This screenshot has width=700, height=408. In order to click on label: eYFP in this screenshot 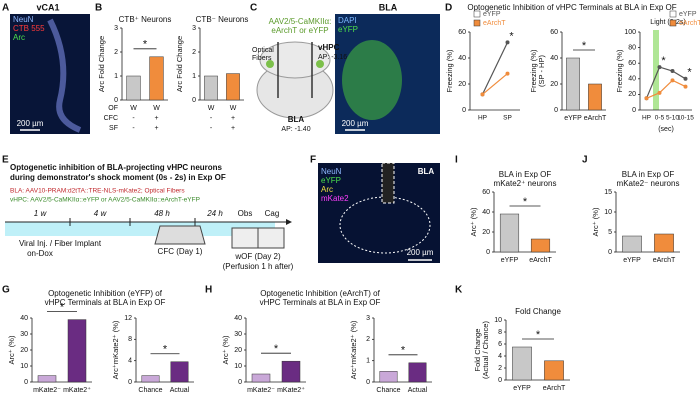, I will do `click(331, 180)`.